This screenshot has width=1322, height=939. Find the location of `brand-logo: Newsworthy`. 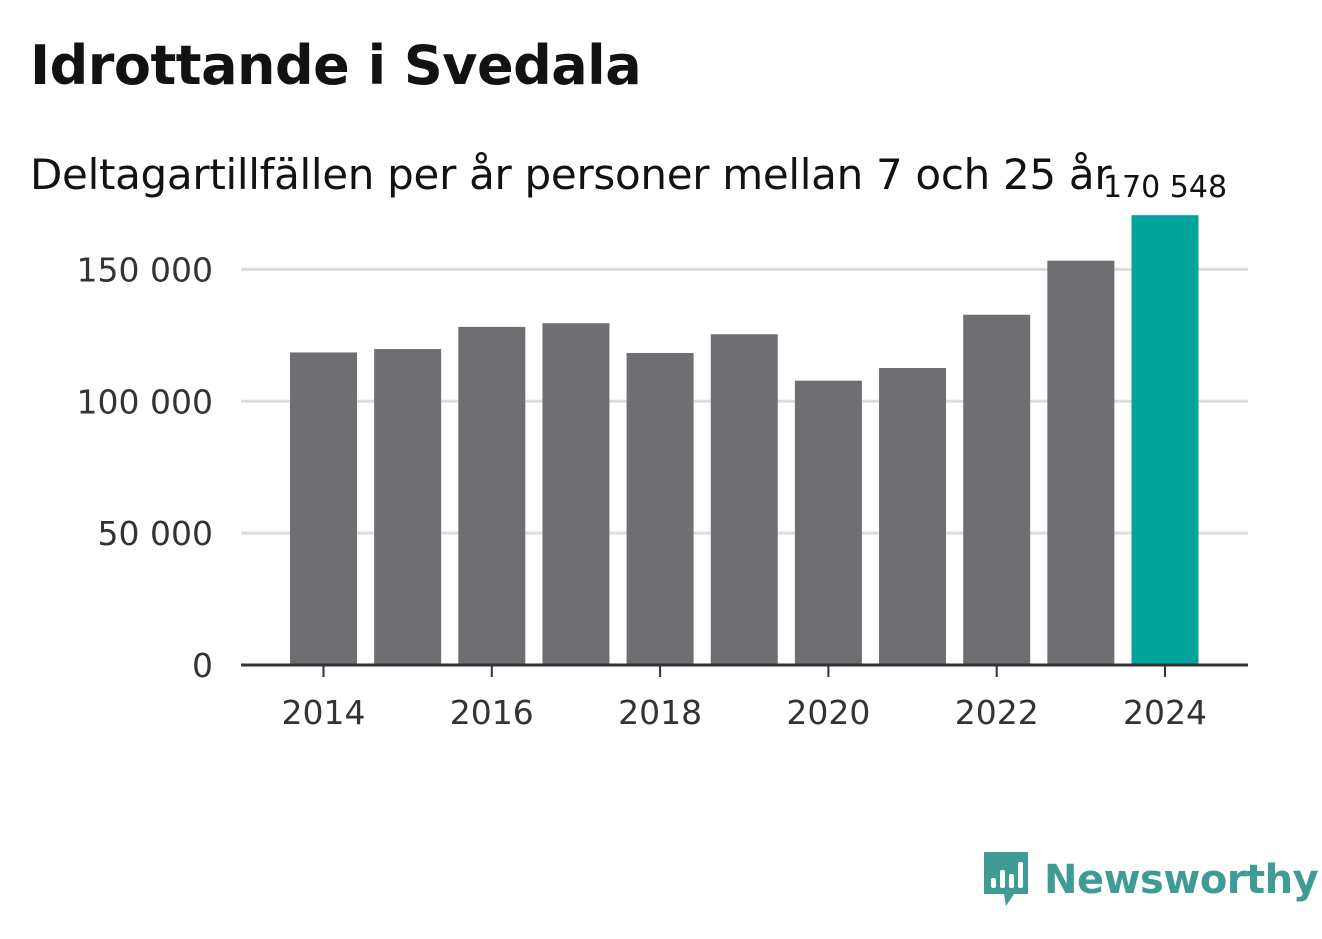

brand-logo: Newsworthy is located at coordinates (1149, 880).